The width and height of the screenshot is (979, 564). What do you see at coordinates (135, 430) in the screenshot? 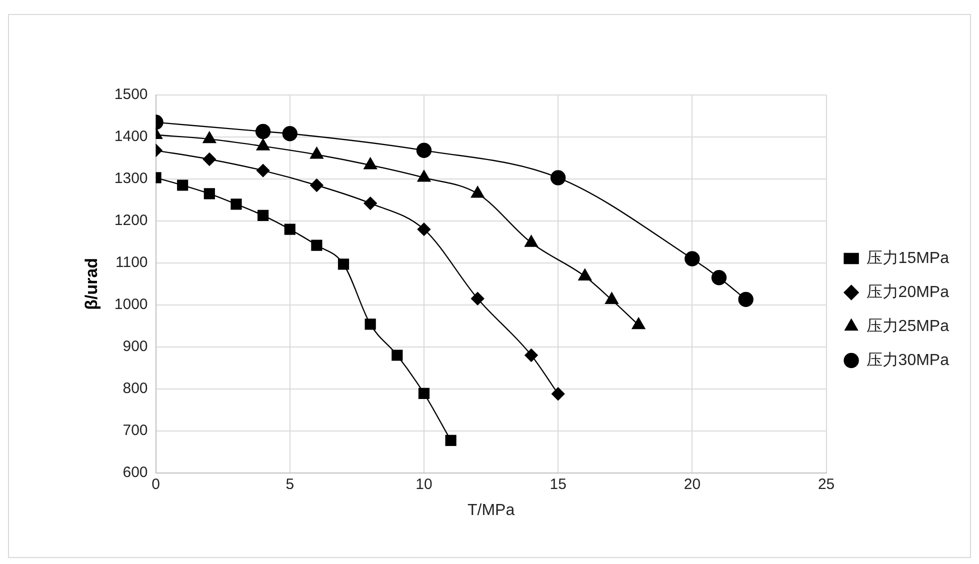
I see `y-tick-label: 700` at bounding box center [135, 430].